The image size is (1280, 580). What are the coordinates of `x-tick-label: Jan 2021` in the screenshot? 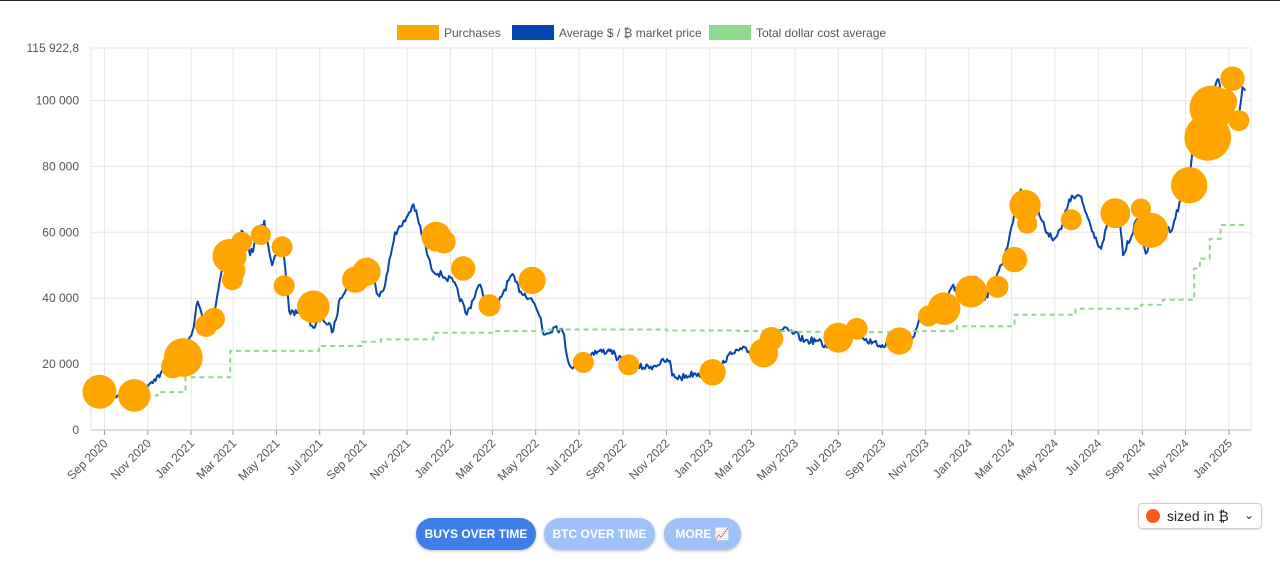 It's located at (174, 458).